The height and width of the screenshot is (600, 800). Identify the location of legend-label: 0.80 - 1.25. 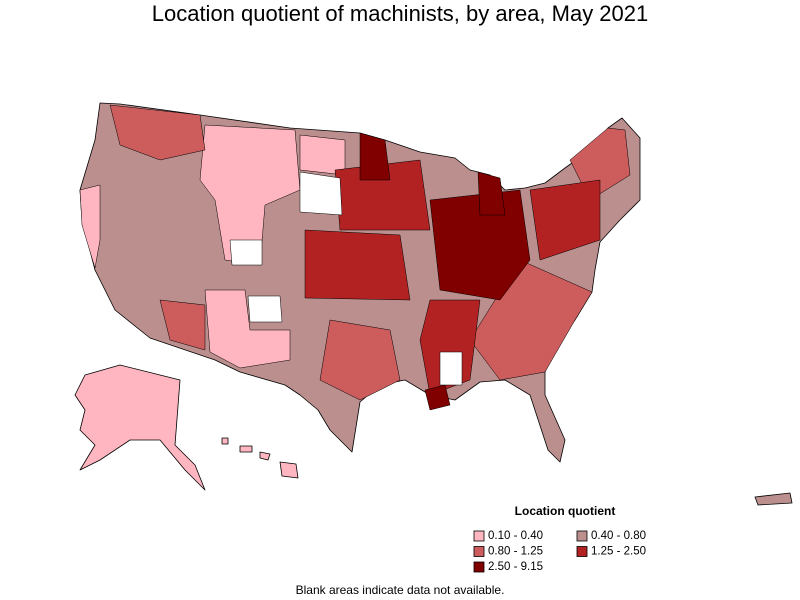
(515, 552).